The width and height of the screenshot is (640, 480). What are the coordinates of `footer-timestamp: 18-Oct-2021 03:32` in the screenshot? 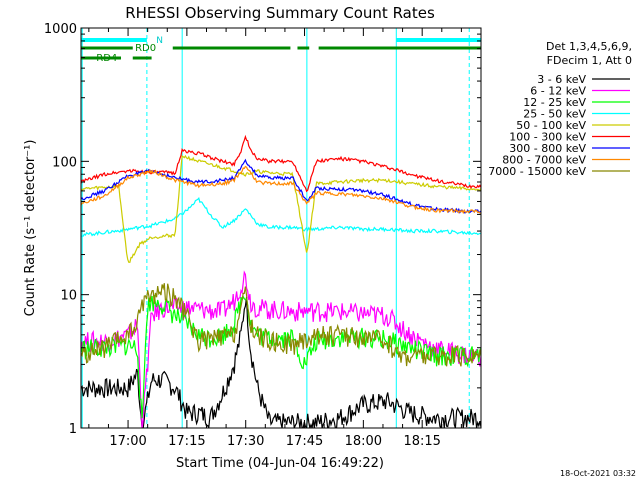 It's located at (598, 473).